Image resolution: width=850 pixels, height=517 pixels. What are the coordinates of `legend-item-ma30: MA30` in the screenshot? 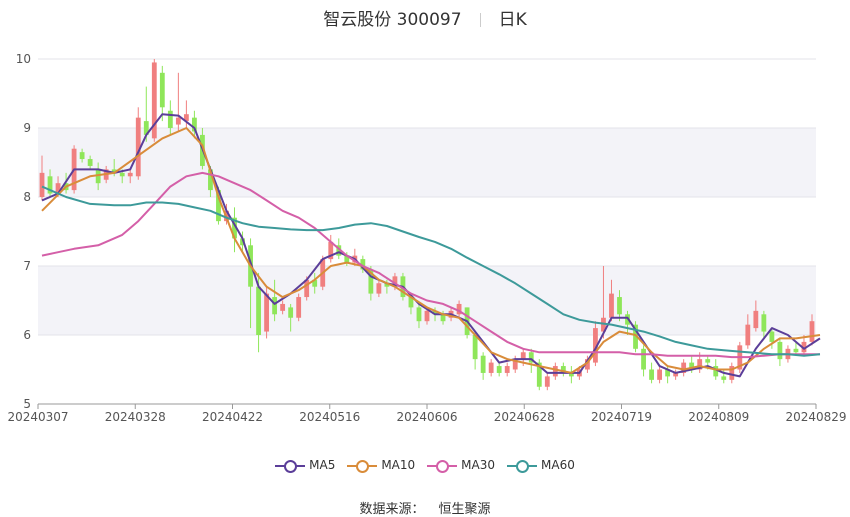 It's located at (461, 465).